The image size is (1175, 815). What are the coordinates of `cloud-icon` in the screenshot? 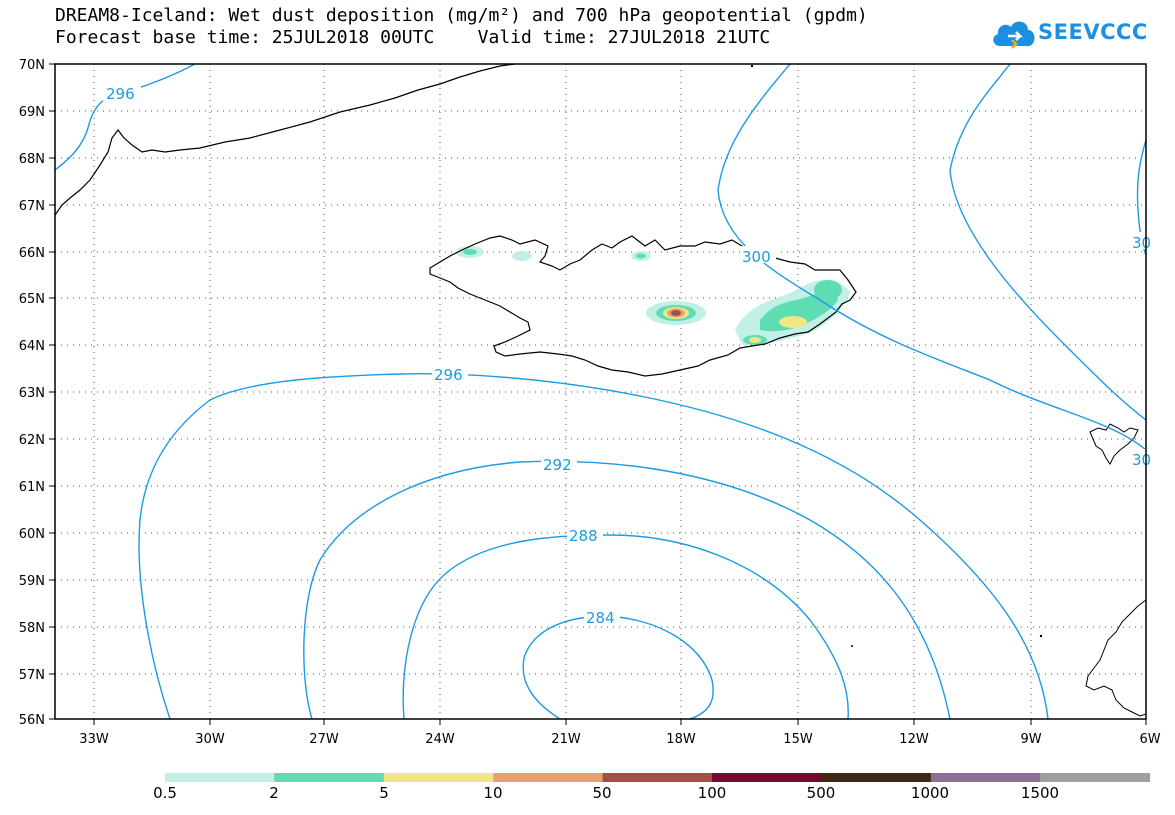 It's located at (1014, 35).